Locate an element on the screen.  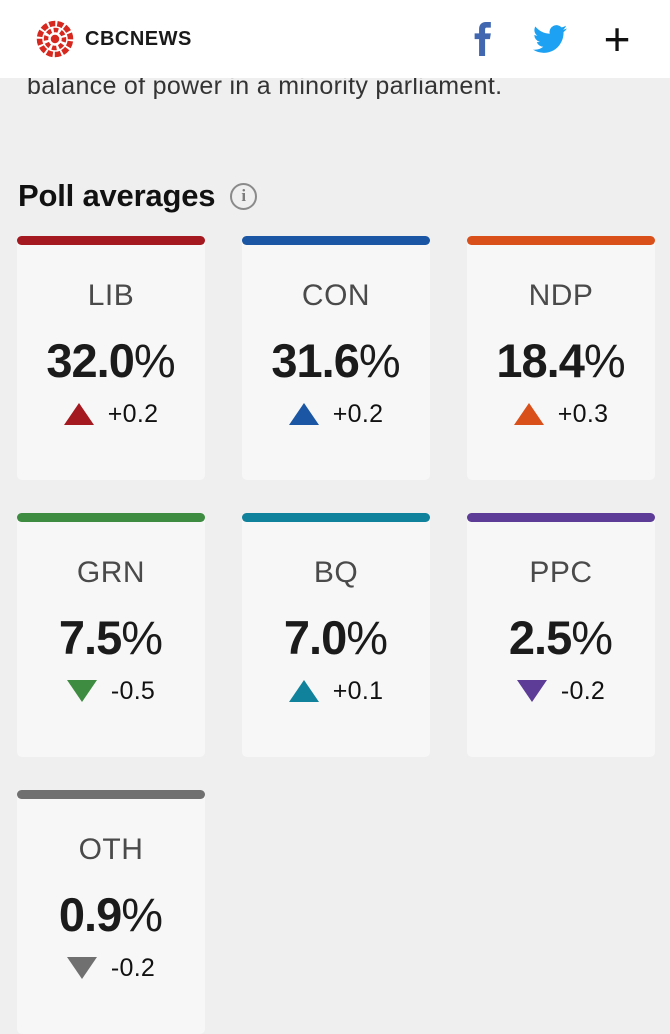
twitter-share-icon is located at coordinates (550, 39).